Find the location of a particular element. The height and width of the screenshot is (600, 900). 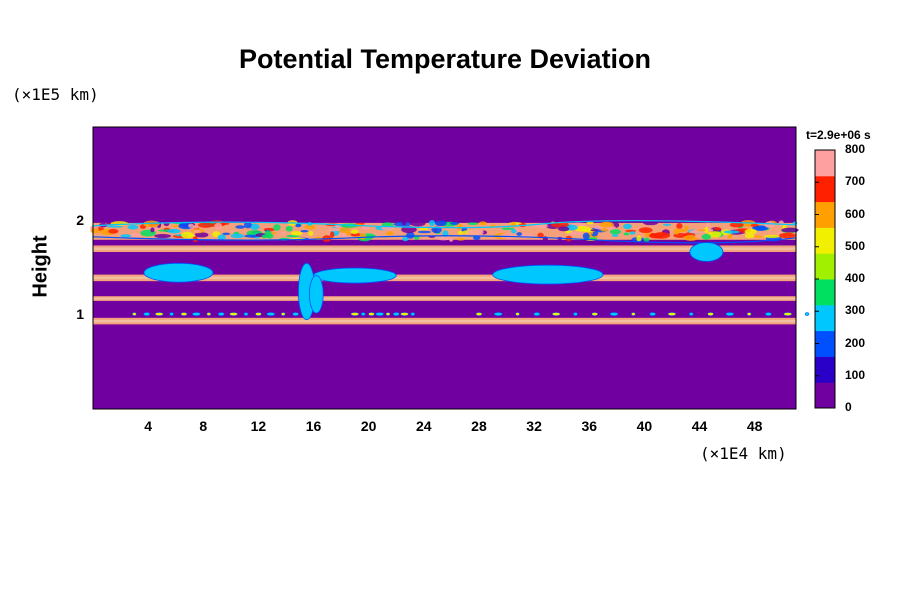

colorbar-tick-label: 800 is located at coordinates (855, 149).